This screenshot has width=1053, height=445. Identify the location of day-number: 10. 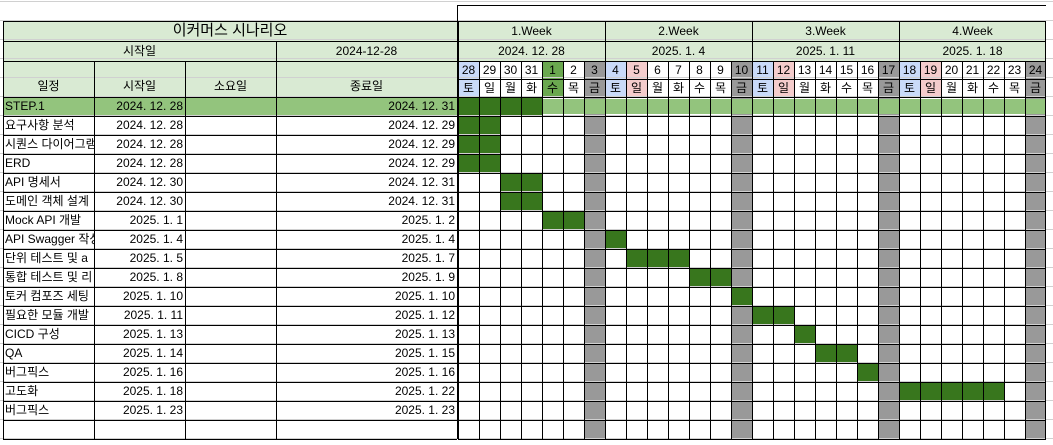
(741, 70).